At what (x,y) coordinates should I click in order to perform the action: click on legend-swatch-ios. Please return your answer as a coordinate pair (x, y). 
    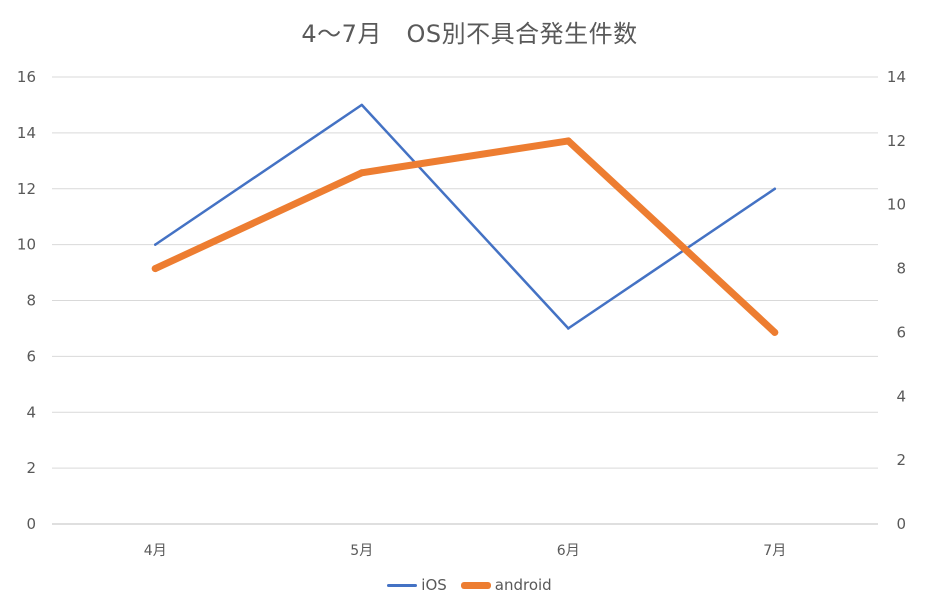
    Looking at the image, I should click on (402, 585).